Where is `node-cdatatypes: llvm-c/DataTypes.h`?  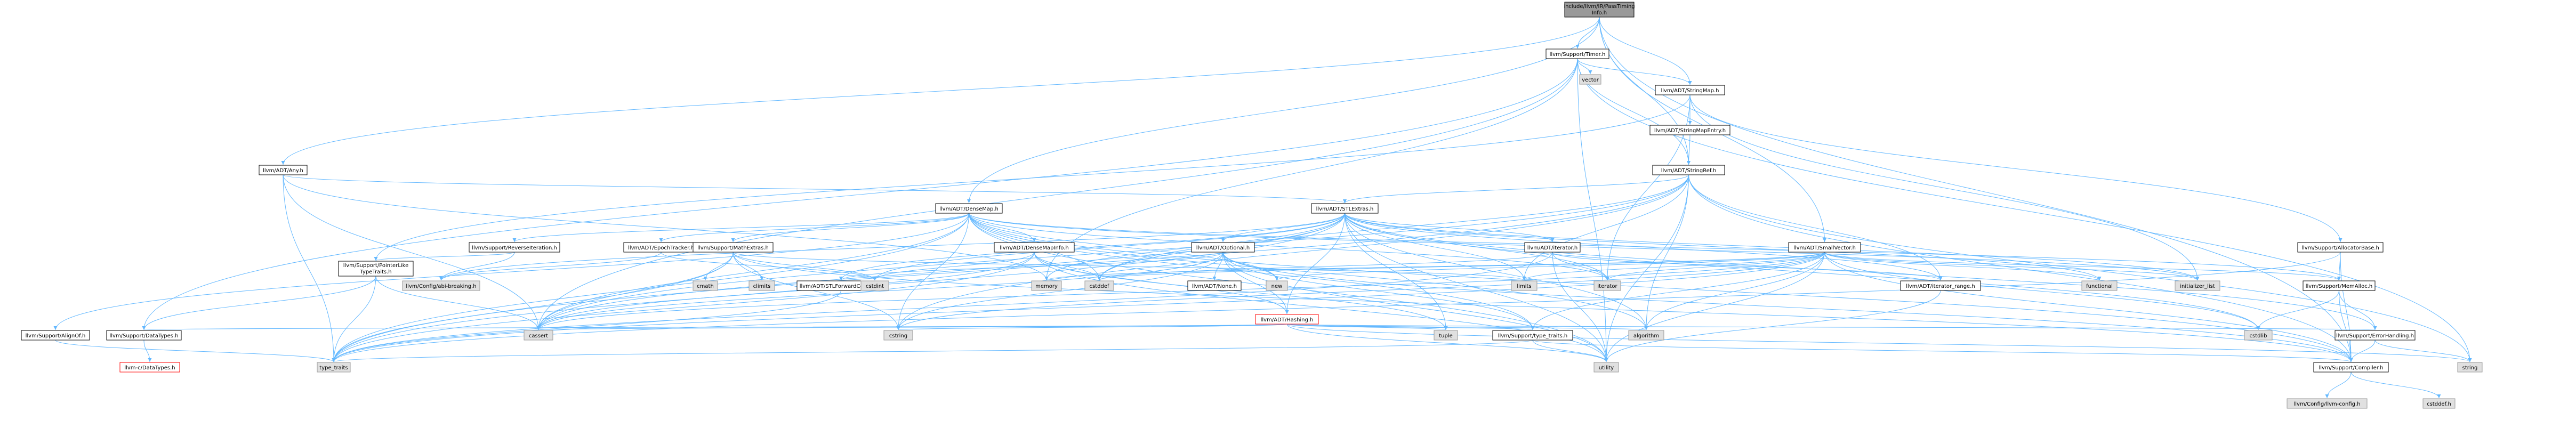 node-cdatatypes: llvm-c/DataTypes.h is located at coordinates (150, 367).